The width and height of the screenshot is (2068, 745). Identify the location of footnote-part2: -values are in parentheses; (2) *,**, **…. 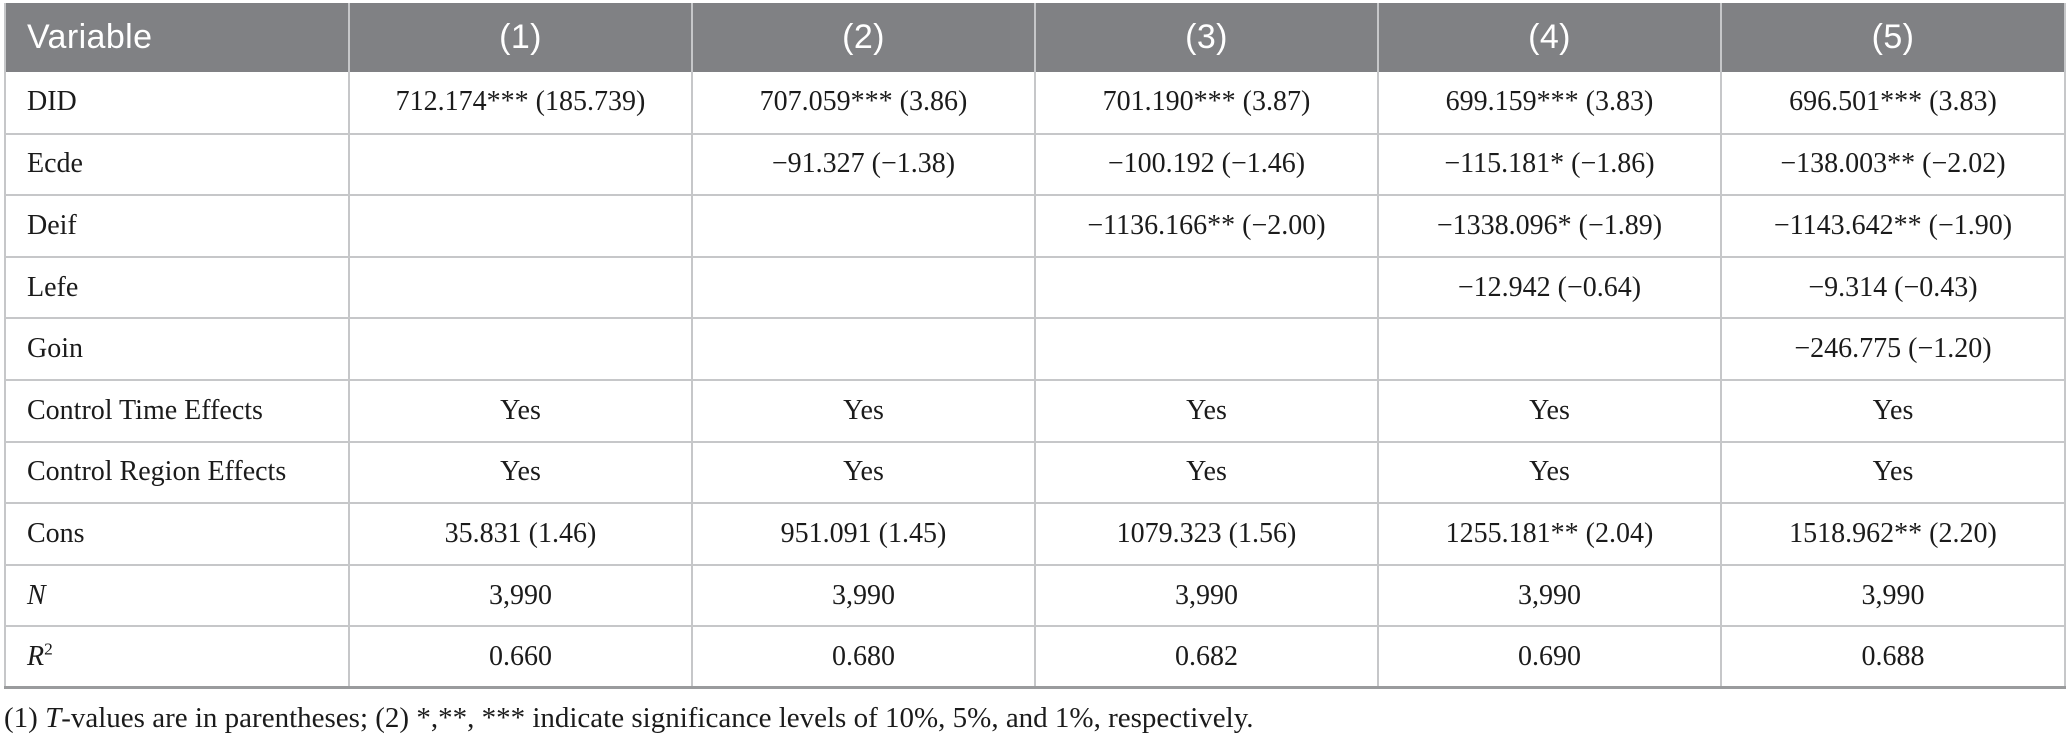
(657, 718).